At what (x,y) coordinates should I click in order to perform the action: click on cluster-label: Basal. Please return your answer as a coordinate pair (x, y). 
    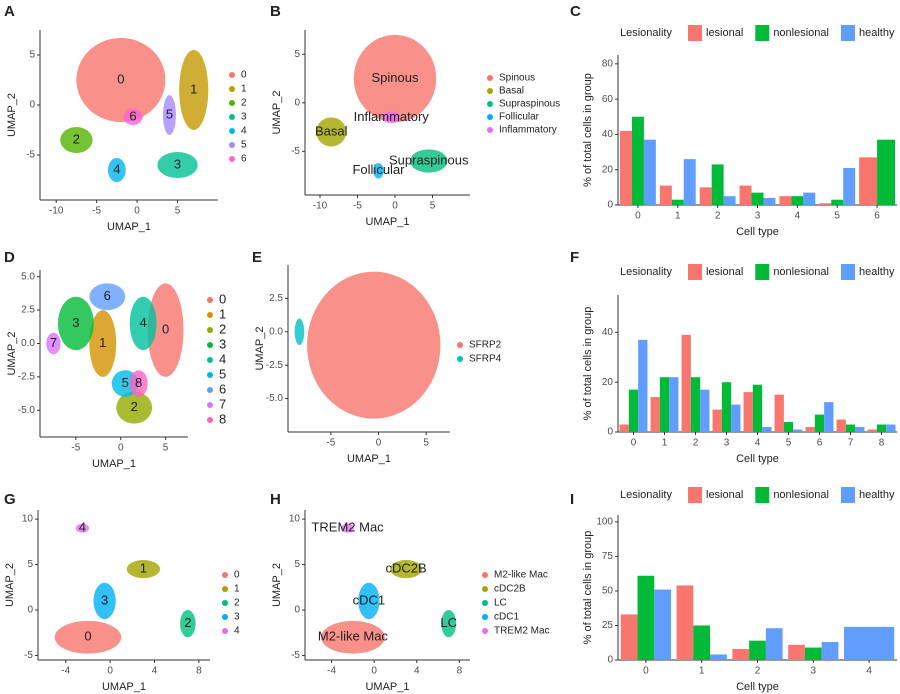
    Looking at the image, I should click on (331, 130).